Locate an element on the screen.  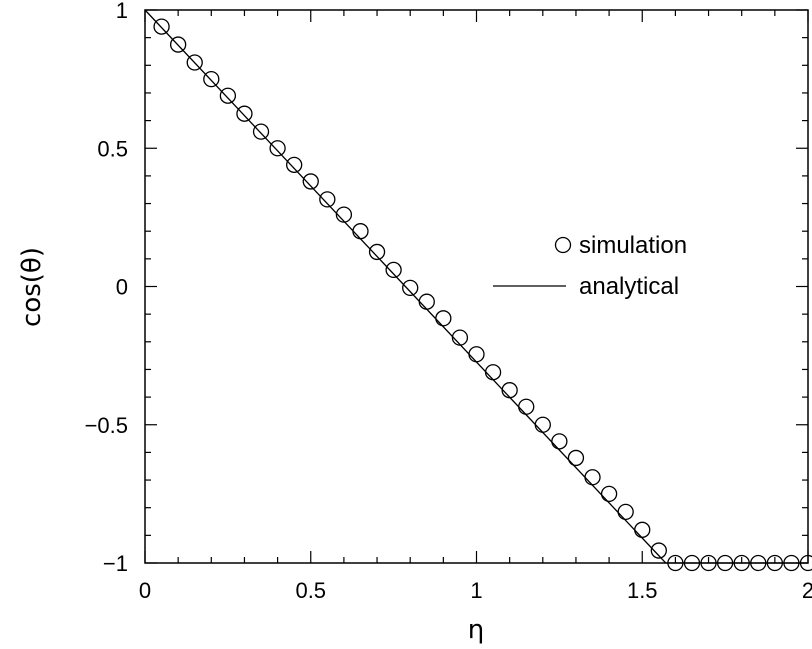
y-tick-label: −1 is located at coordinates (115, 563).